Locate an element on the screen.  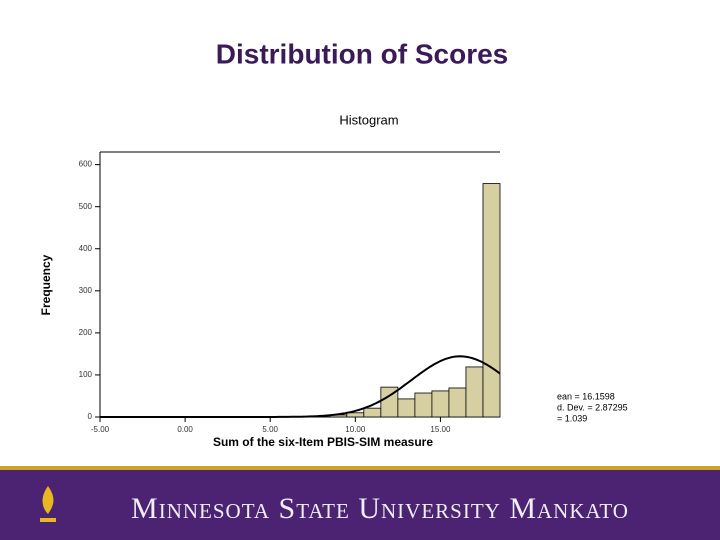
x-tick-label: 5.00 is located at coordinates (270, 429).